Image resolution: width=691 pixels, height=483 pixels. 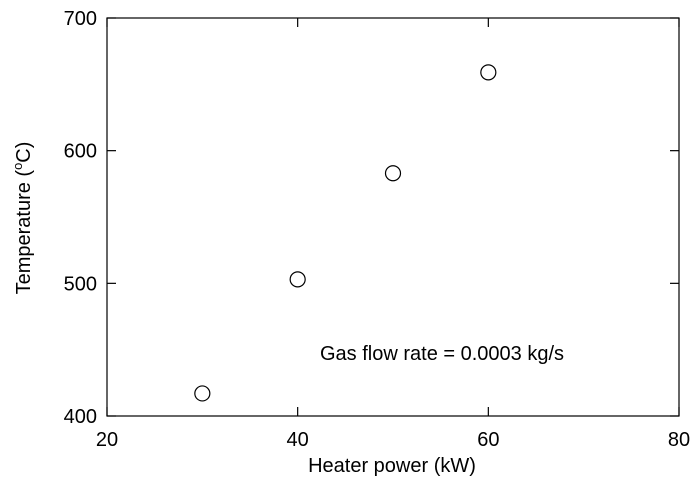 What do you see at coordinates (80, 152) in the screenshot?
I see `y-tick-label: 600` at bounding box center [80, 152].